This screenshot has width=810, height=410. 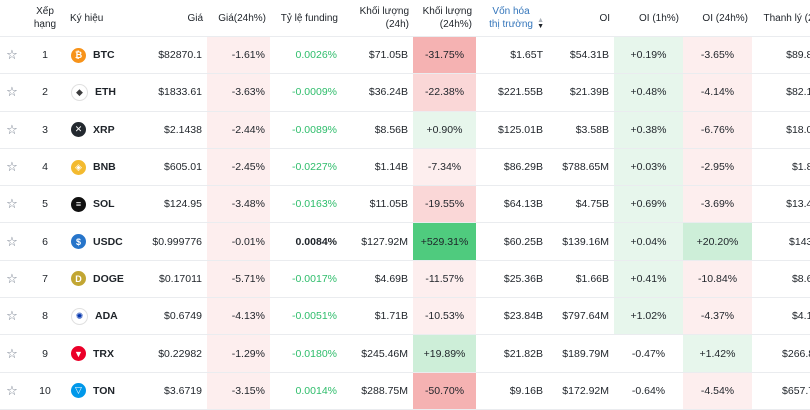 I want to click on header-change: Giá(24h%), so click(x=242, y=18).